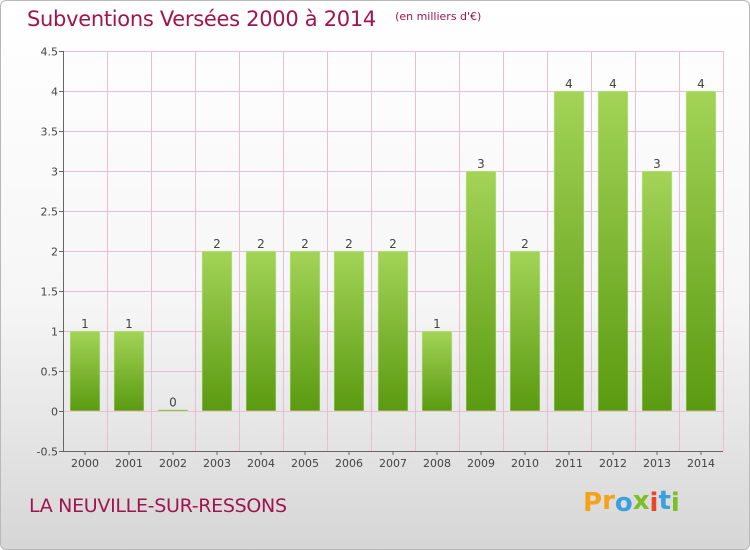 The width and height of the screenshot is (750, 550). Describe the element at coordinates (201, 19) in the screenshot. I see `chart-title: Subventions Versées 2000 à 2014` at that location.